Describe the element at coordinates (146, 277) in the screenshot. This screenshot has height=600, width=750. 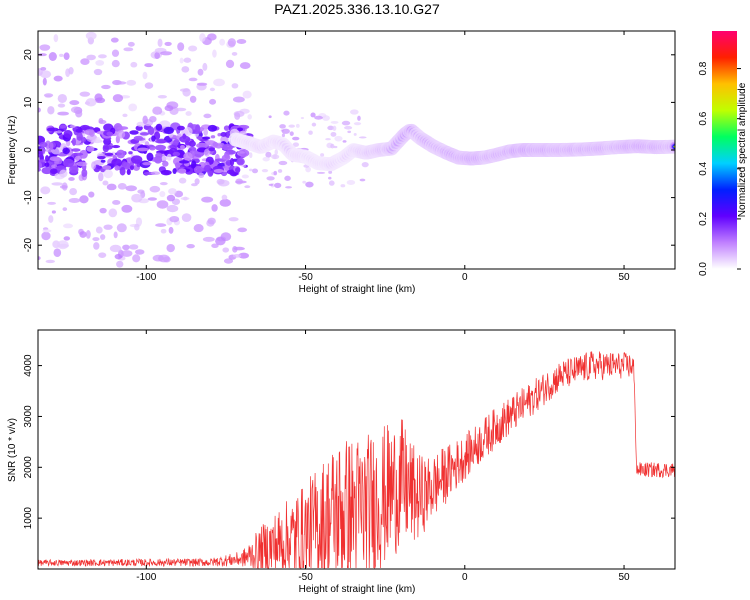
I see `x-tick-label: -100` at that location.